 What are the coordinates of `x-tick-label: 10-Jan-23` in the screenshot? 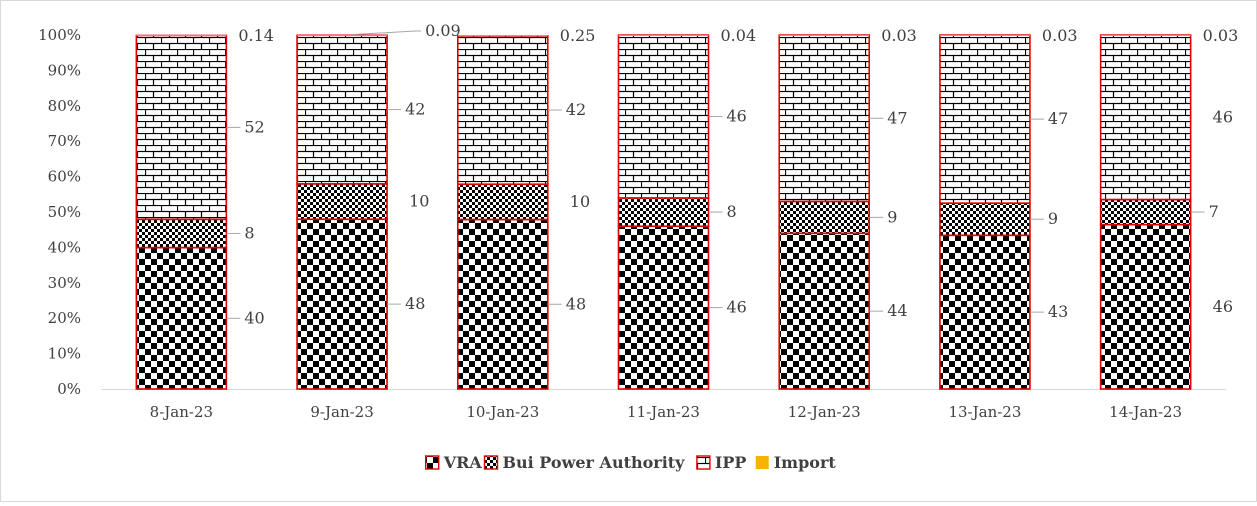 It's located at (502, 412).